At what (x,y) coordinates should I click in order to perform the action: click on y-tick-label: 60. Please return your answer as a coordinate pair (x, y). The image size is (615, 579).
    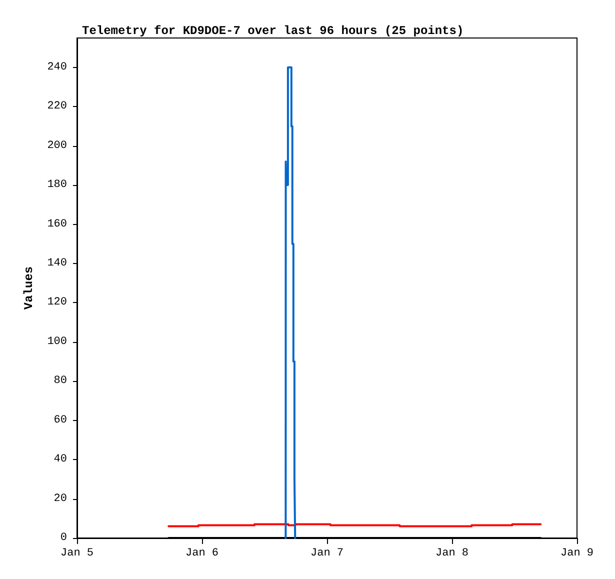
    Looking at the image, I should click on (60, 420).